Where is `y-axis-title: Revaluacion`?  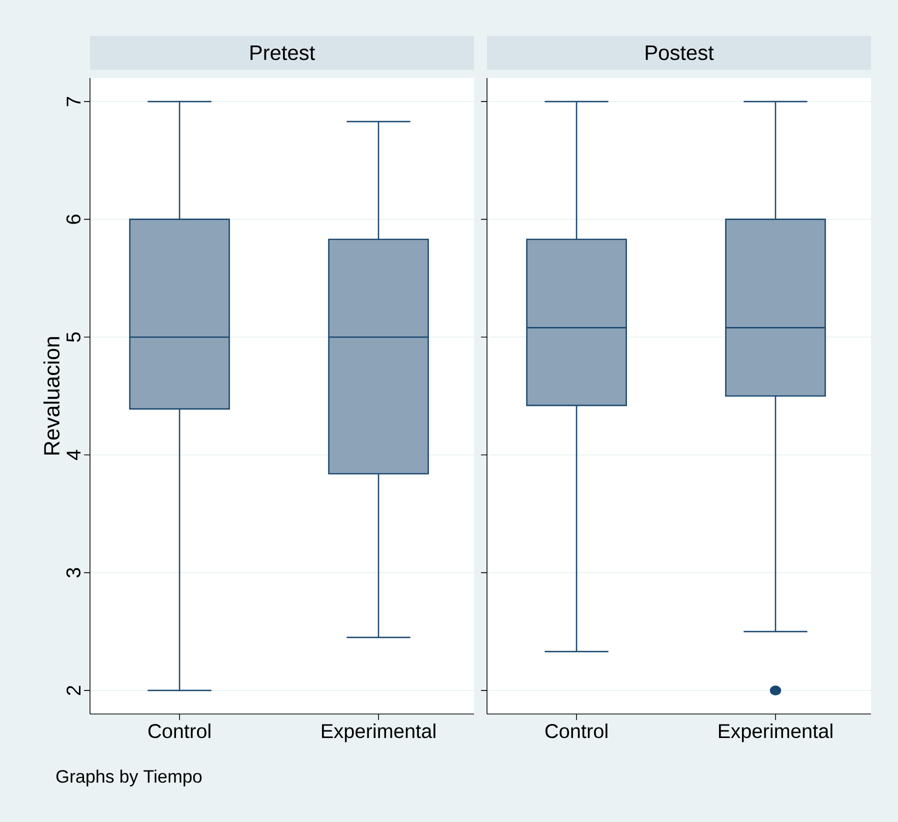
y-axis-title: Revaluacion is located at coordinates (51, 396).